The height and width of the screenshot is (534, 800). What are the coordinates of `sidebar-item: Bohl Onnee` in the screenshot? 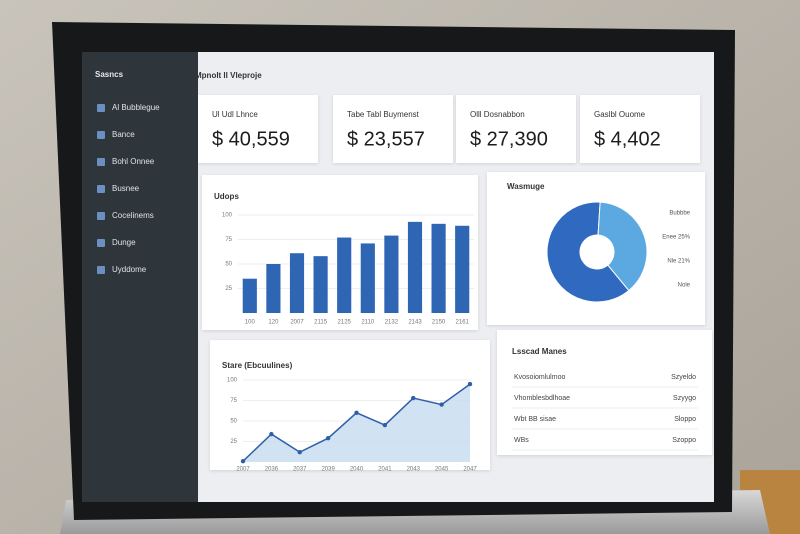 It's located at (133, 161).